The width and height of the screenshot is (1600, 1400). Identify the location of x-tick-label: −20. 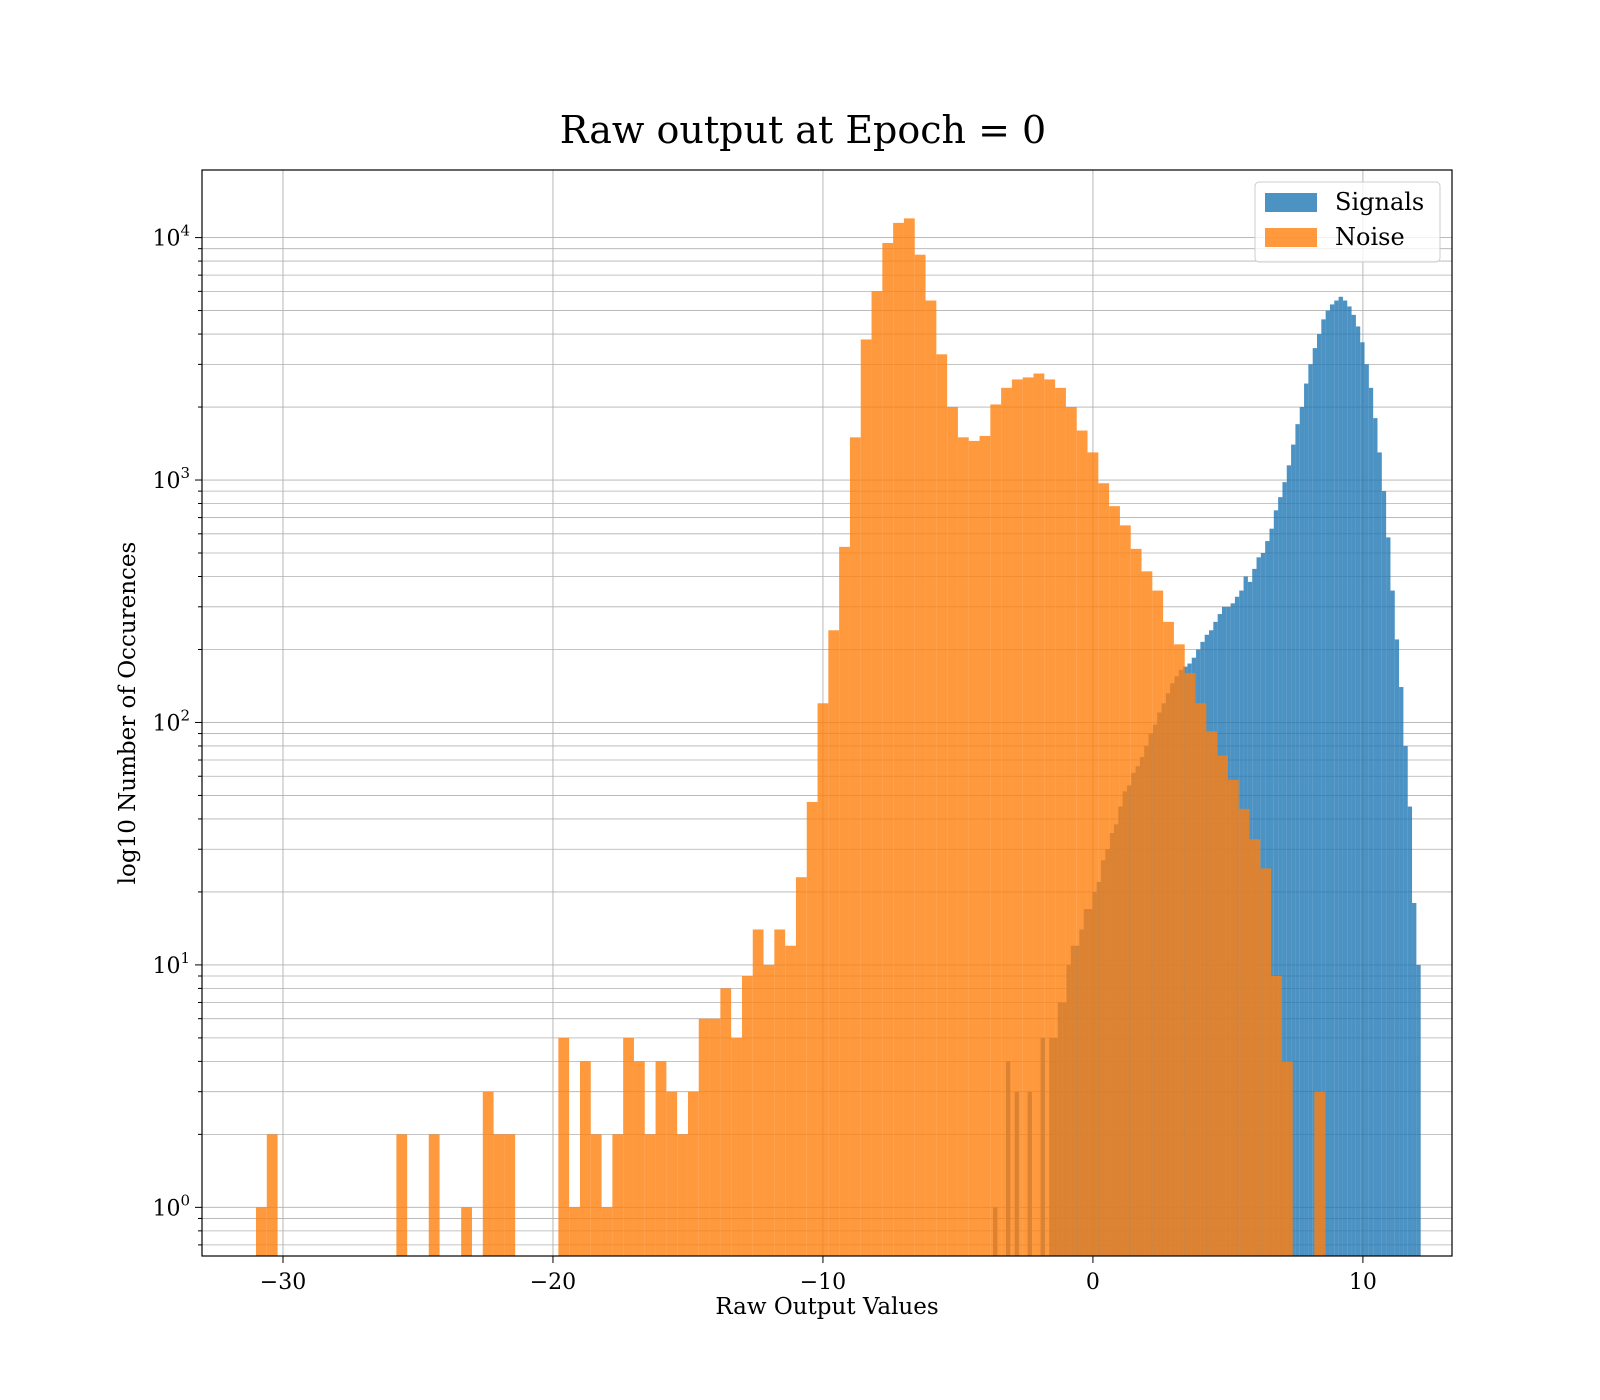
(553, 1282).